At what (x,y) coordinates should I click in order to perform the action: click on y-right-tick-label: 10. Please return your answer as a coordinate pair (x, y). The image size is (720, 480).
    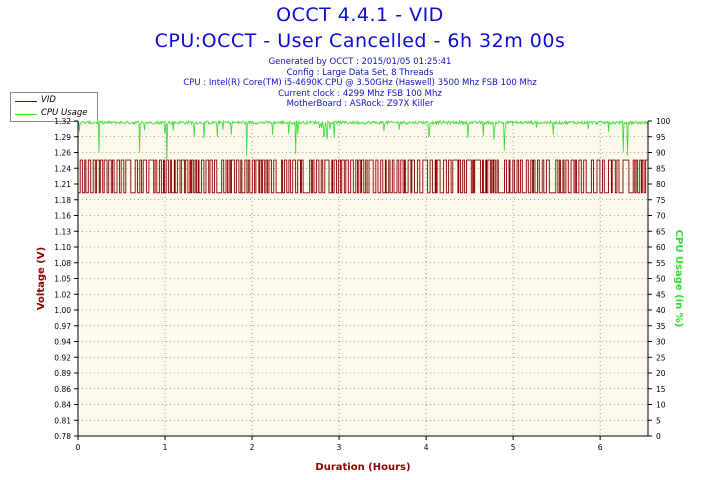
    Looking at the image, I should click on (661, 405).